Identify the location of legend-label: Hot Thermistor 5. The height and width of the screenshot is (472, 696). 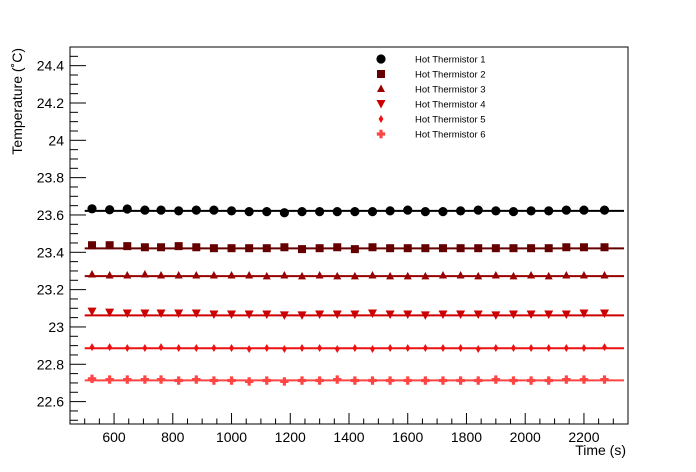
(450, 120).